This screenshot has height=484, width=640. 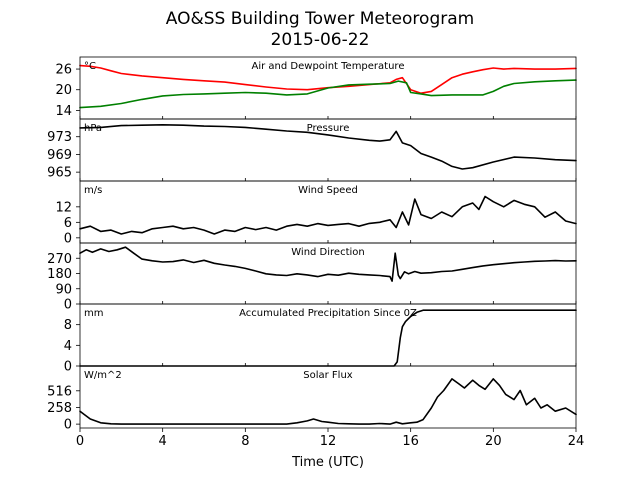 I want to click on panel-title: Pressure, so click(x=328, y=128).